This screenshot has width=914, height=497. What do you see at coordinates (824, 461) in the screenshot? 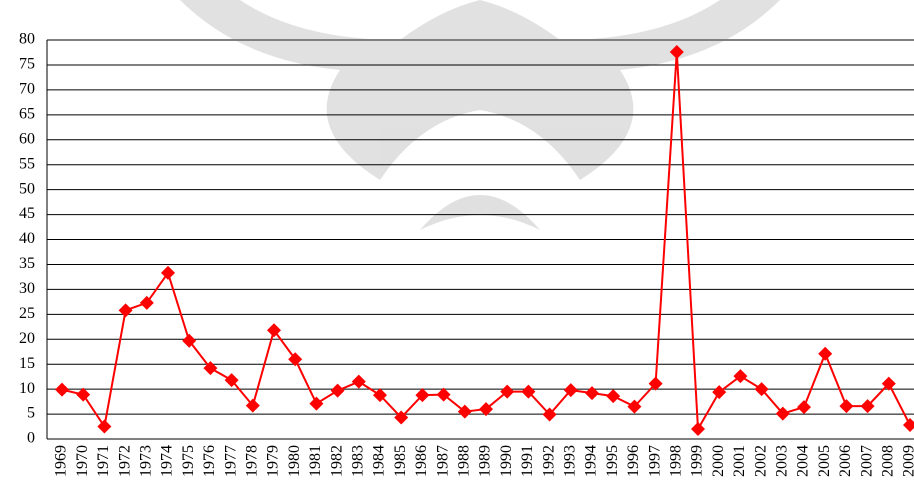
I see `x-tick-label: 2005` at bounding box center [824, 461].